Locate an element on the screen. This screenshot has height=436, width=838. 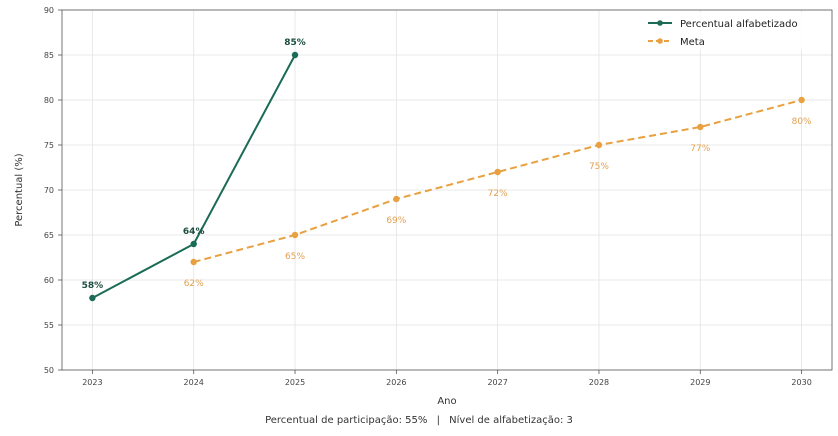
y-tick-label: 85 is located at coordinates (49, 55).